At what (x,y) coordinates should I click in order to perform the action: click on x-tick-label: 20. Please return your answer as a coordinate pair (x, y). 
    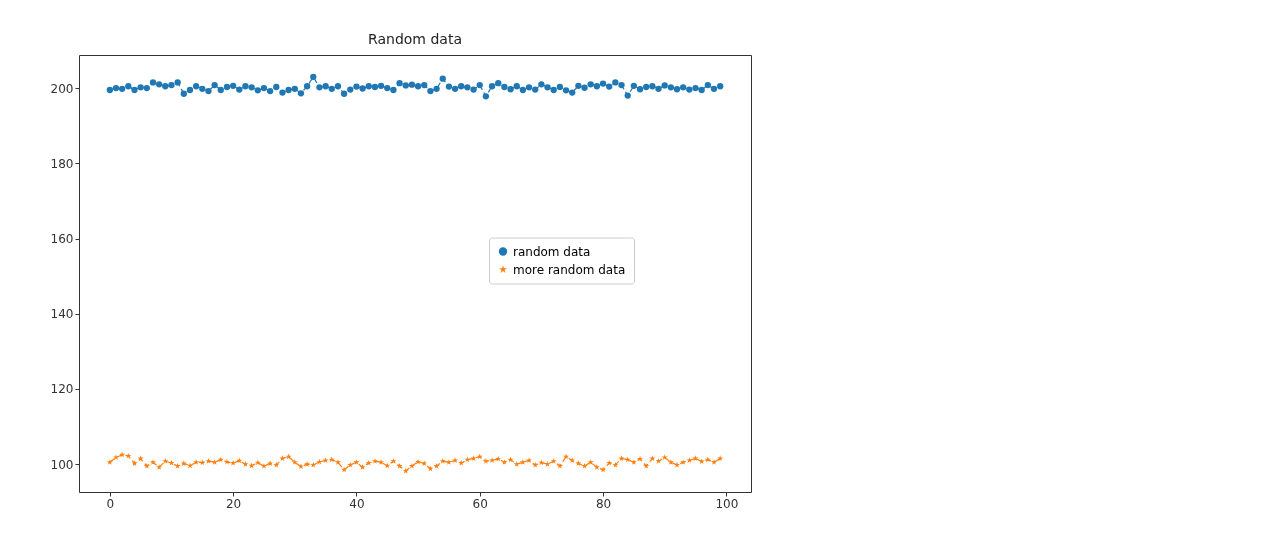
    Looking at the image, I should click on (233, 503).